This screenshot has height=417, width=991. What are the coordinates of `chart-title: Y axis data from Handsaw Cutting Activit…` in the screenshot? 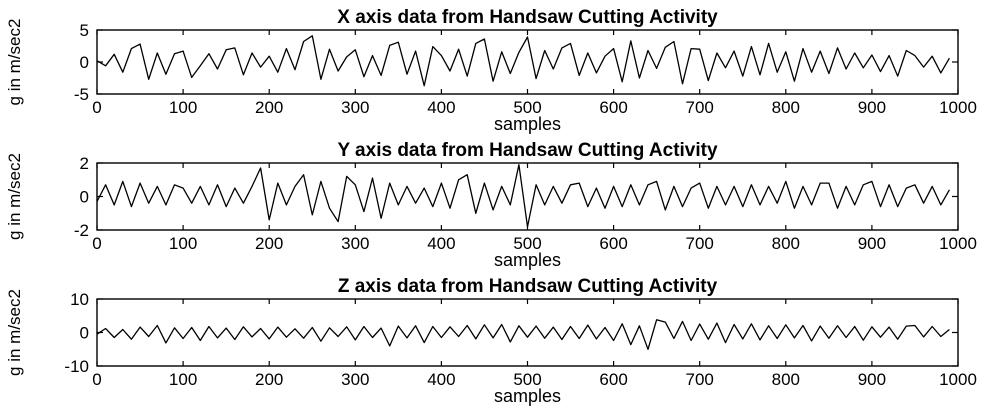 It's located at (527, 150).